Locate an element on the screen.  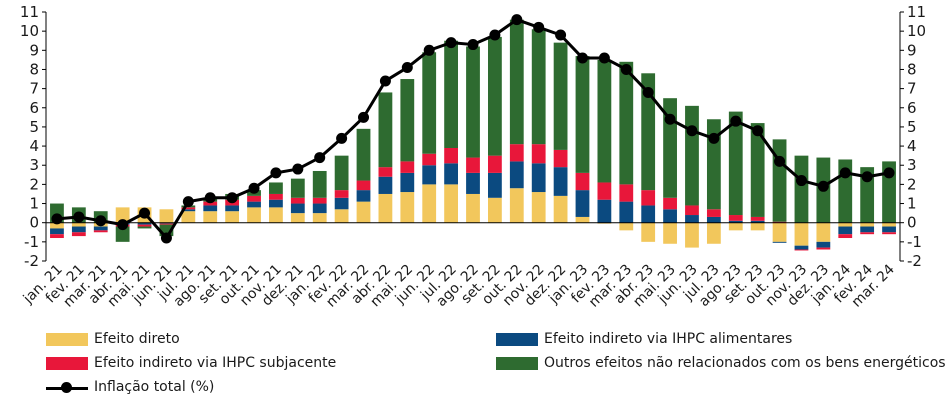
y-tick-label-left: 0 is located at coordinates (34, 223).